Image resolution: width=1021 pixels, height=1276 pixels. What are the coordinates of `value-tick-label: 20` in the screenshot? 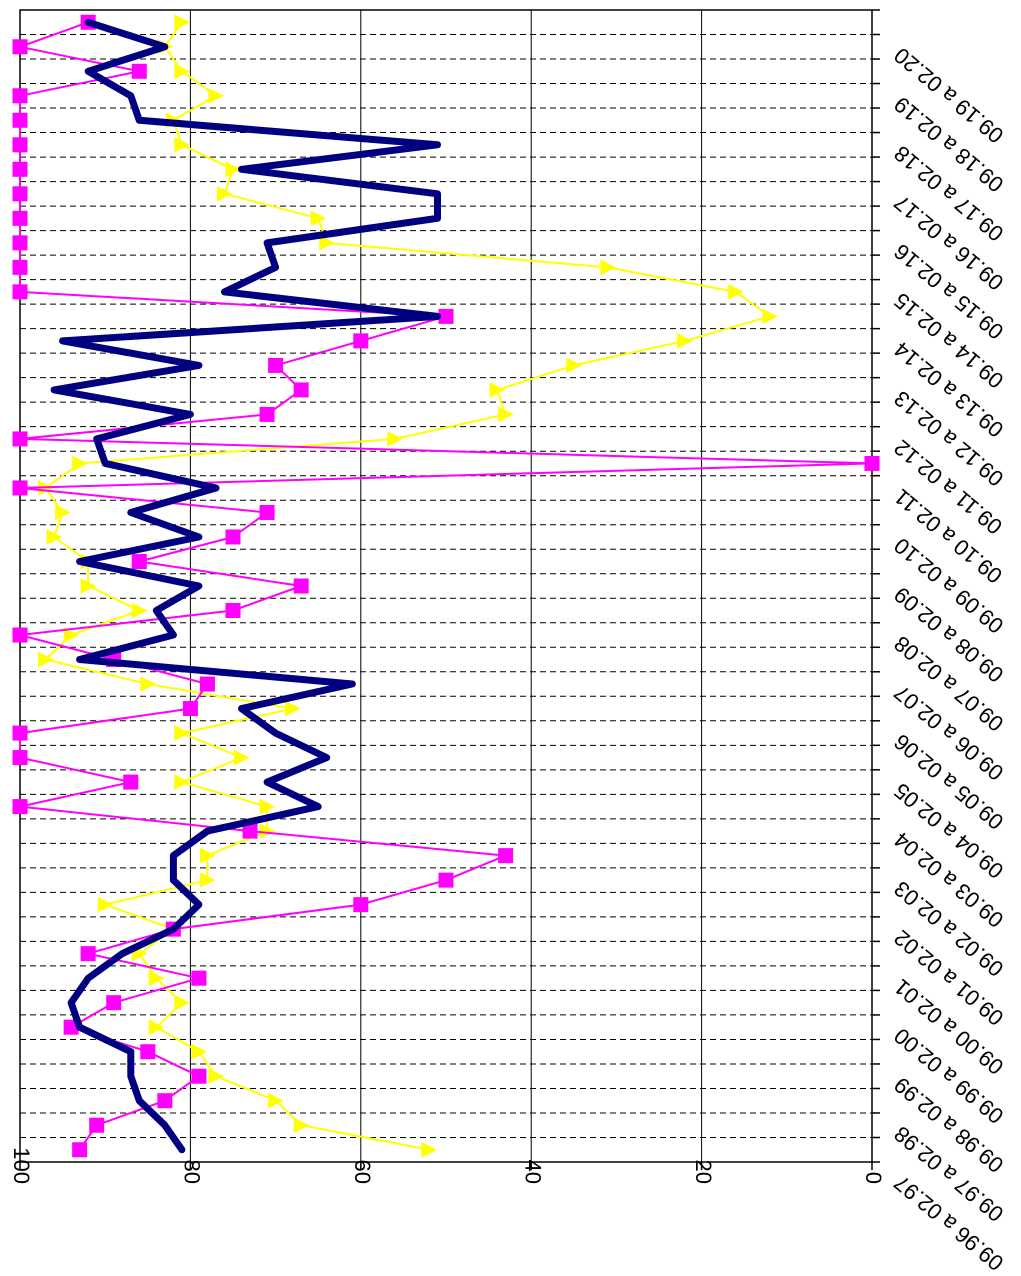 It's located at (703, 1172).